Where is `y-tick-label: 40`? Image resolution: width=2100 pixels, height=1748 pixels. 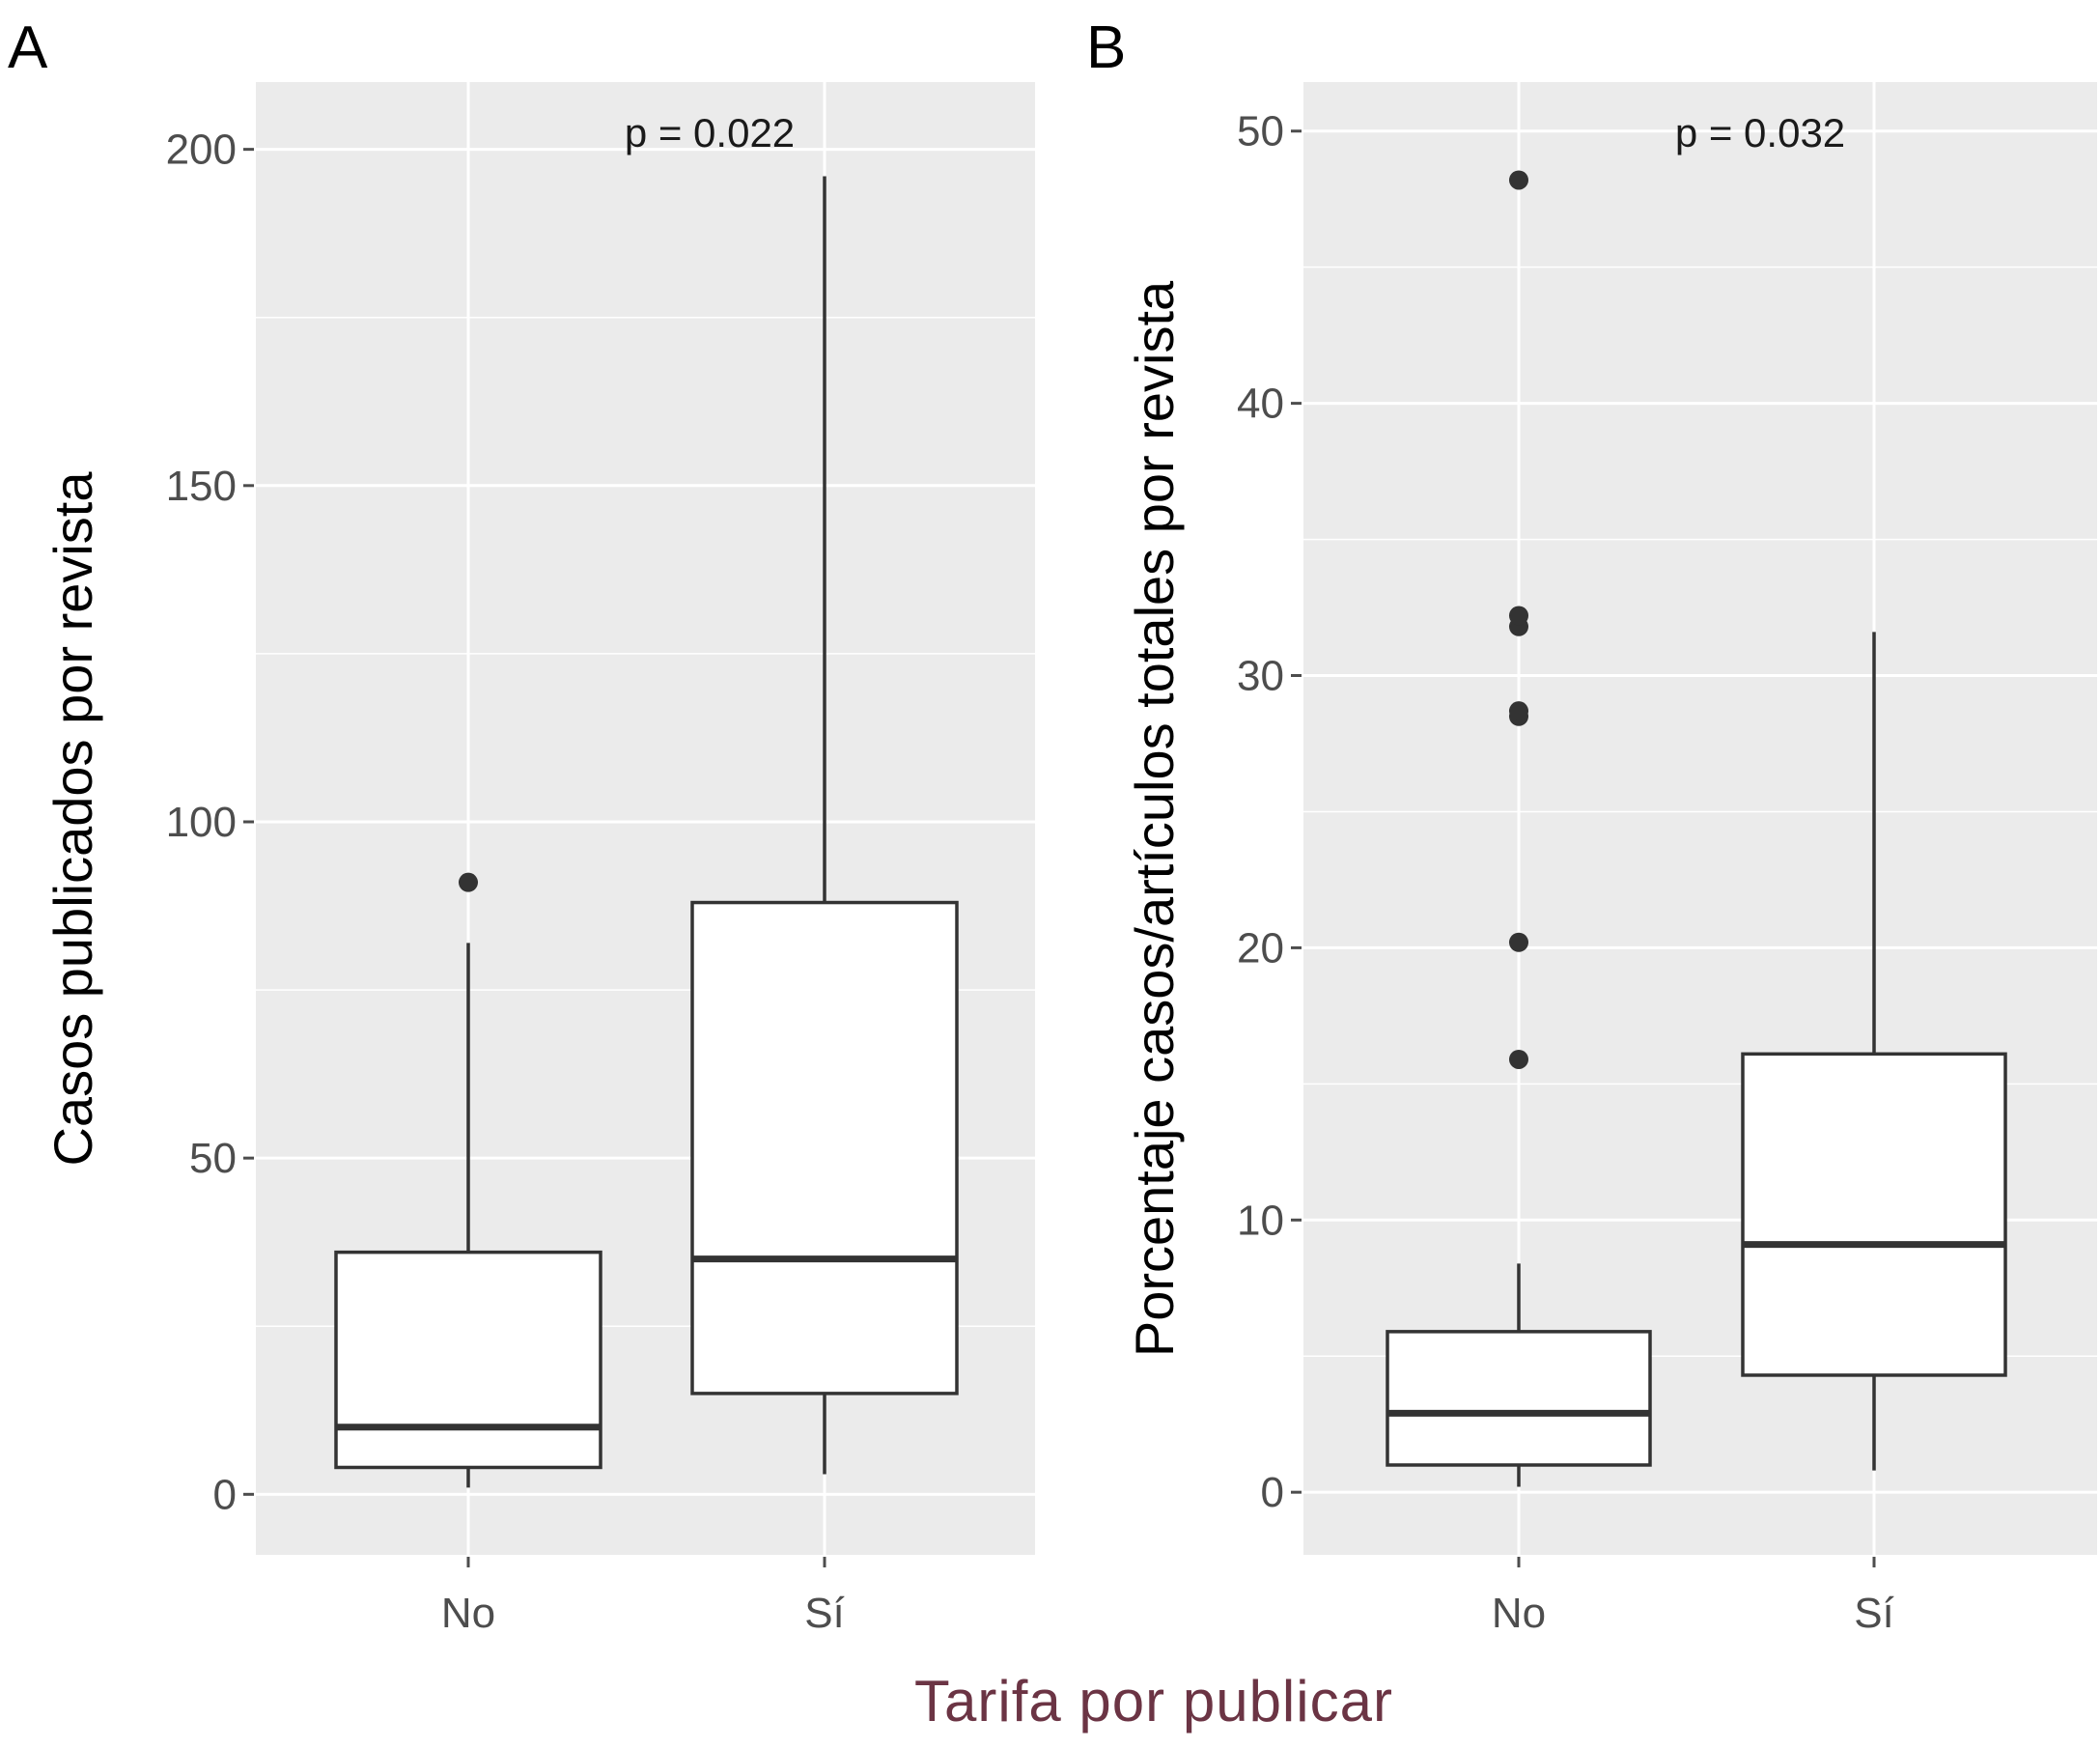 y-tick-label: 40 is located at coordinates (1261, 404).